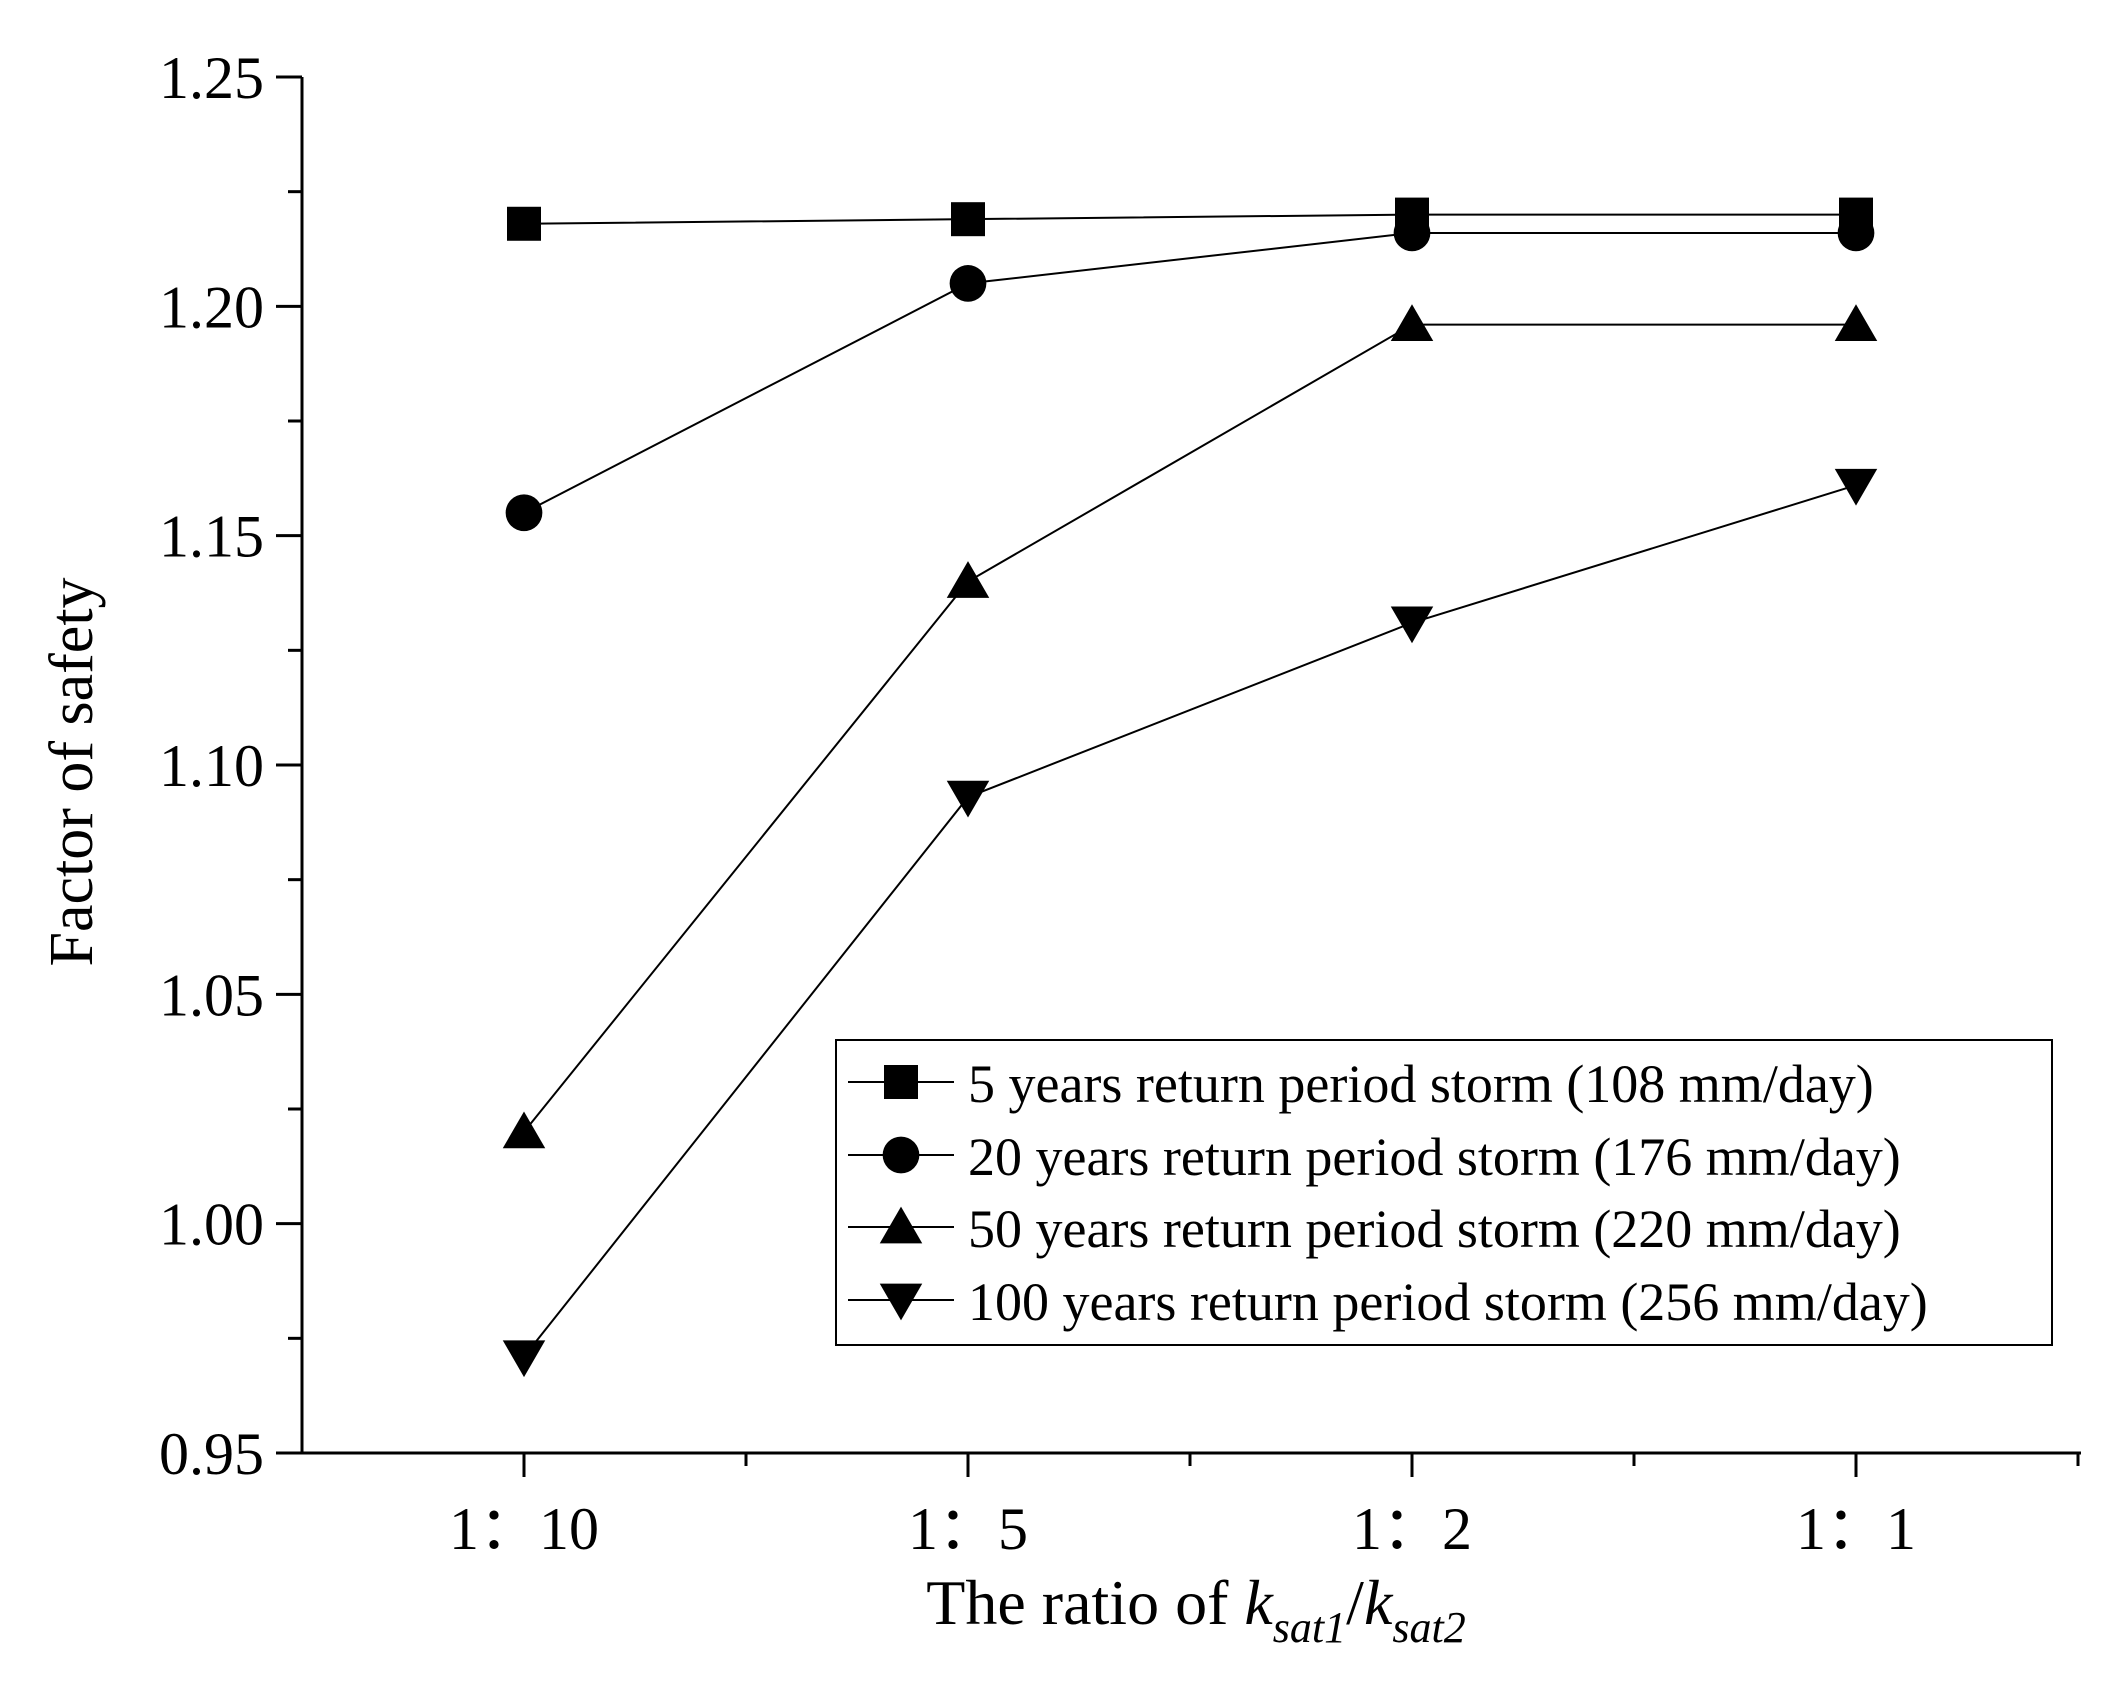 The height and width of the screenshot is (1695, 2101). Describe the element at coordinates (72, 771) in the screenshot. I see `y-axis-label: Factor of safety` at that location.